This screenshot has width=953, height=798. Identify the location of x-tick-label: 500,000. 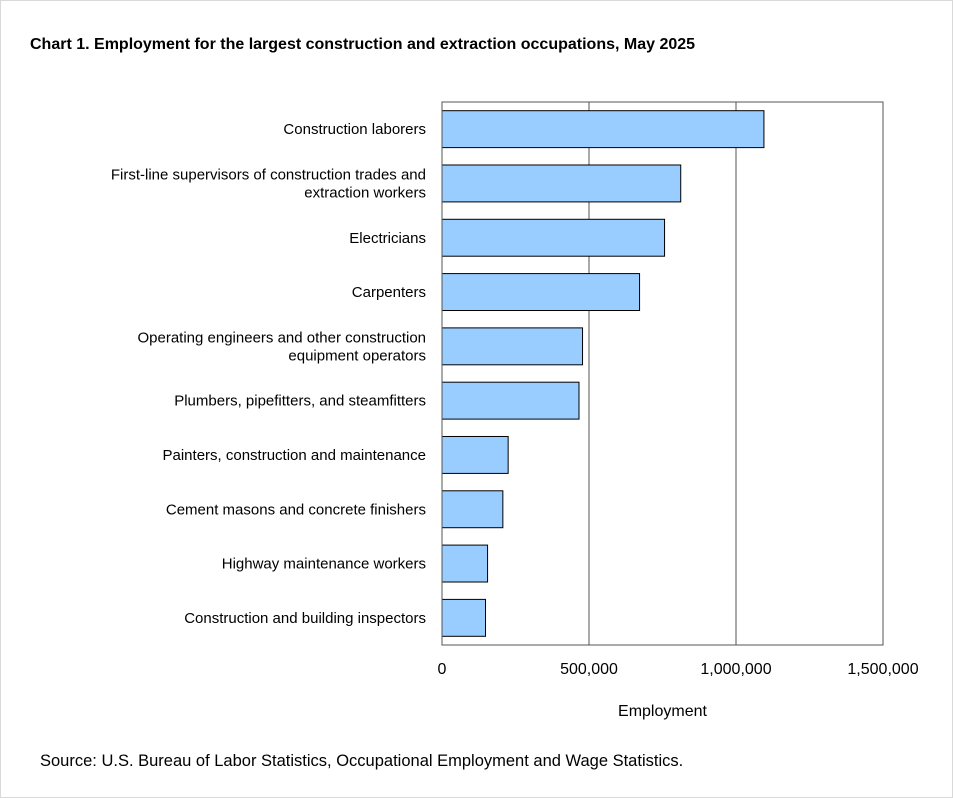
(589, 669).